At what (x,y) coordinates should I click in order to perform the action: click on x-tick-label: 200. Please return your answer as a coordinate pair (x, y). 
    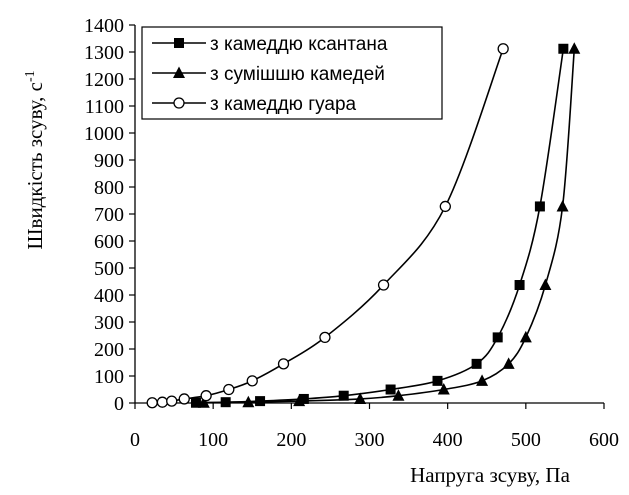
    Looking at the image, I should click on (291, 440).